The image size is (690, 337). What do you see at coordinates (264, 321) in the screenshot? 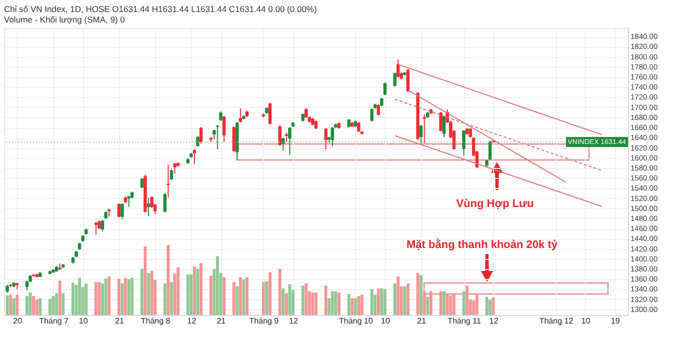
I see `x-tick-label: Tháng 9` at bounding box center [264, 321].